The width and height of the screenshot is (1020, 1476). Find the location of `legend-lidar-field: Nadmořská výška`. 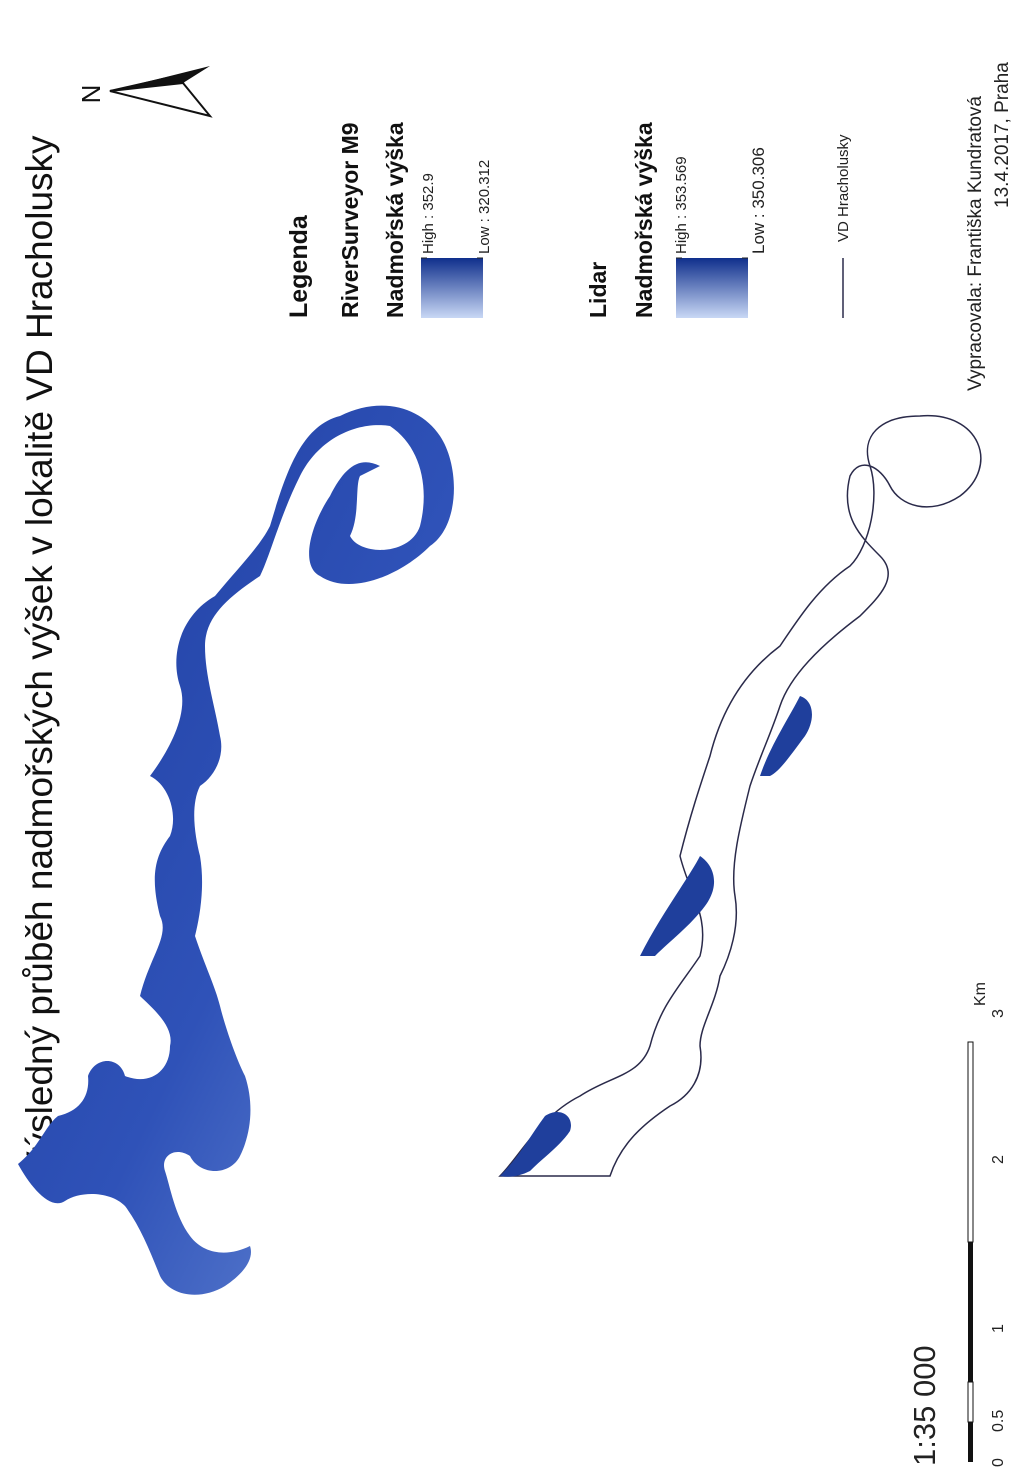

legend-lidar-field: Nadmořská výška is located at coordinates (644, 220).